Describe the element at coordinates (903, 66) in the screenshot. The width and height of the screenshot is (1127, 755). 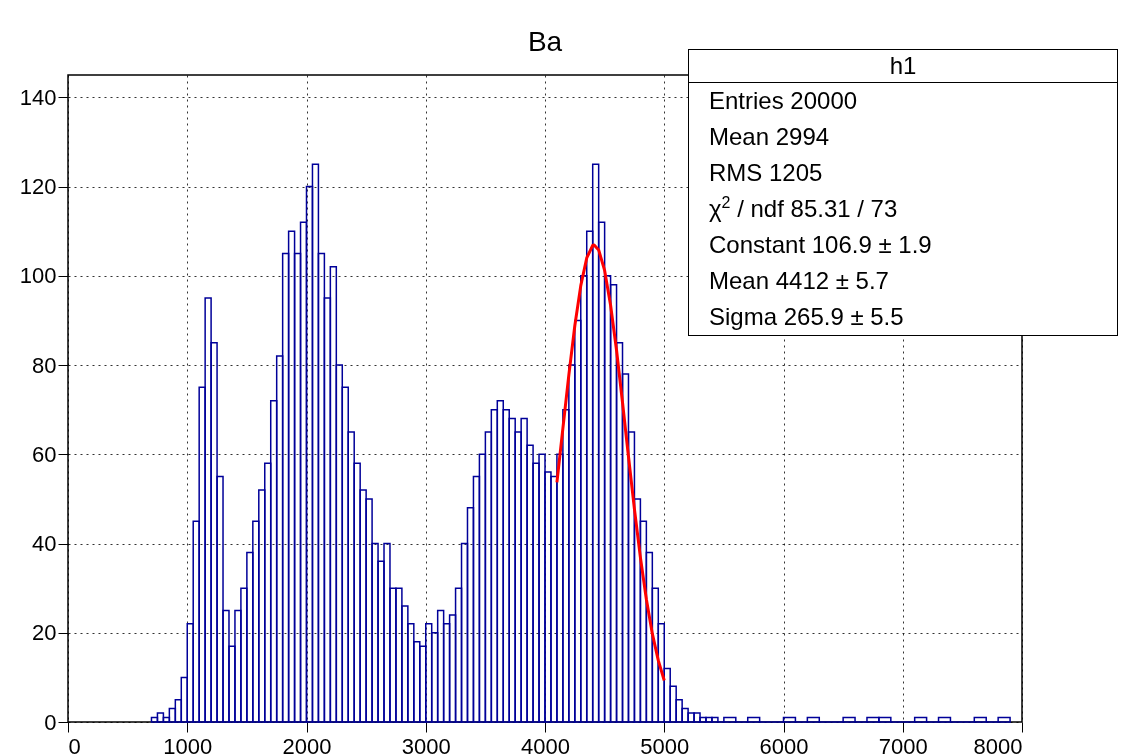
I see `annotation: h1` at that location.